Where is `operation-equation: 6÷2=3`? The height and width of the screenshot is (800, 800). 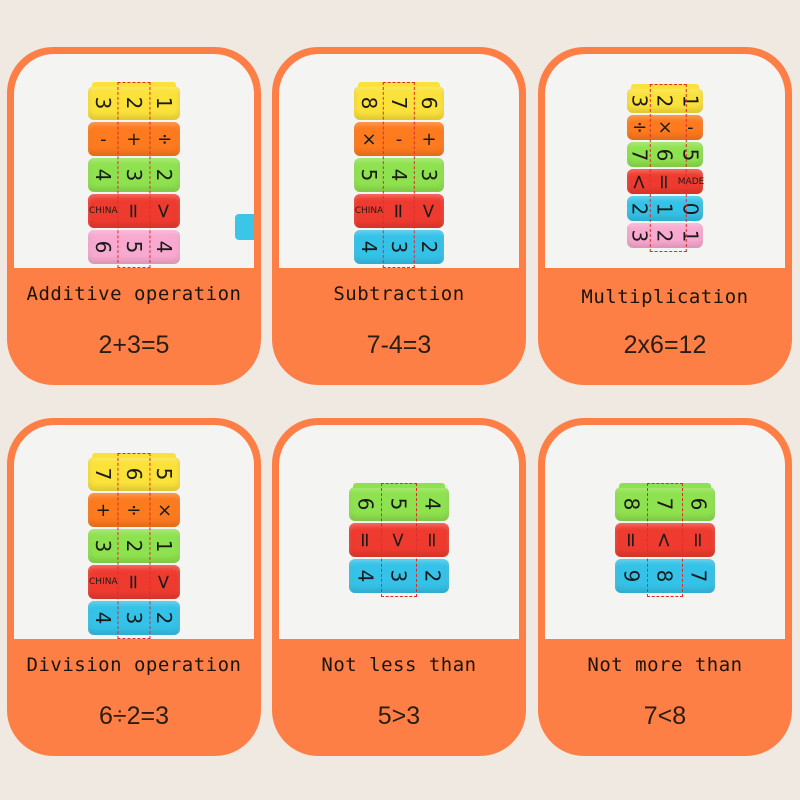 operation-equation: 6÷2=3 is located at coordinates (134, 716).